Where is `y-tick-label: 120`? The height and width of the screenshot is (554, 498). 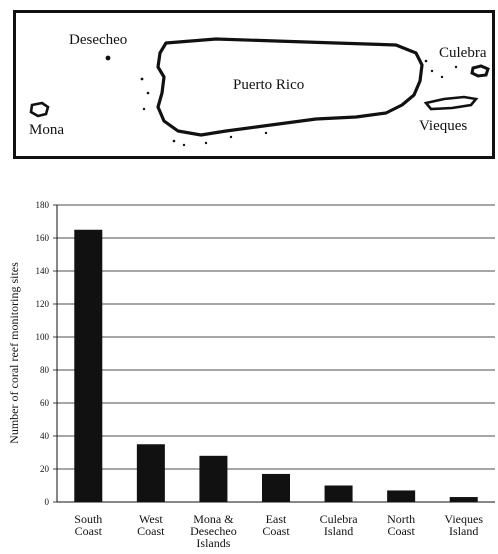 y-tick-label: 120 is located at coordinates (43, 304).